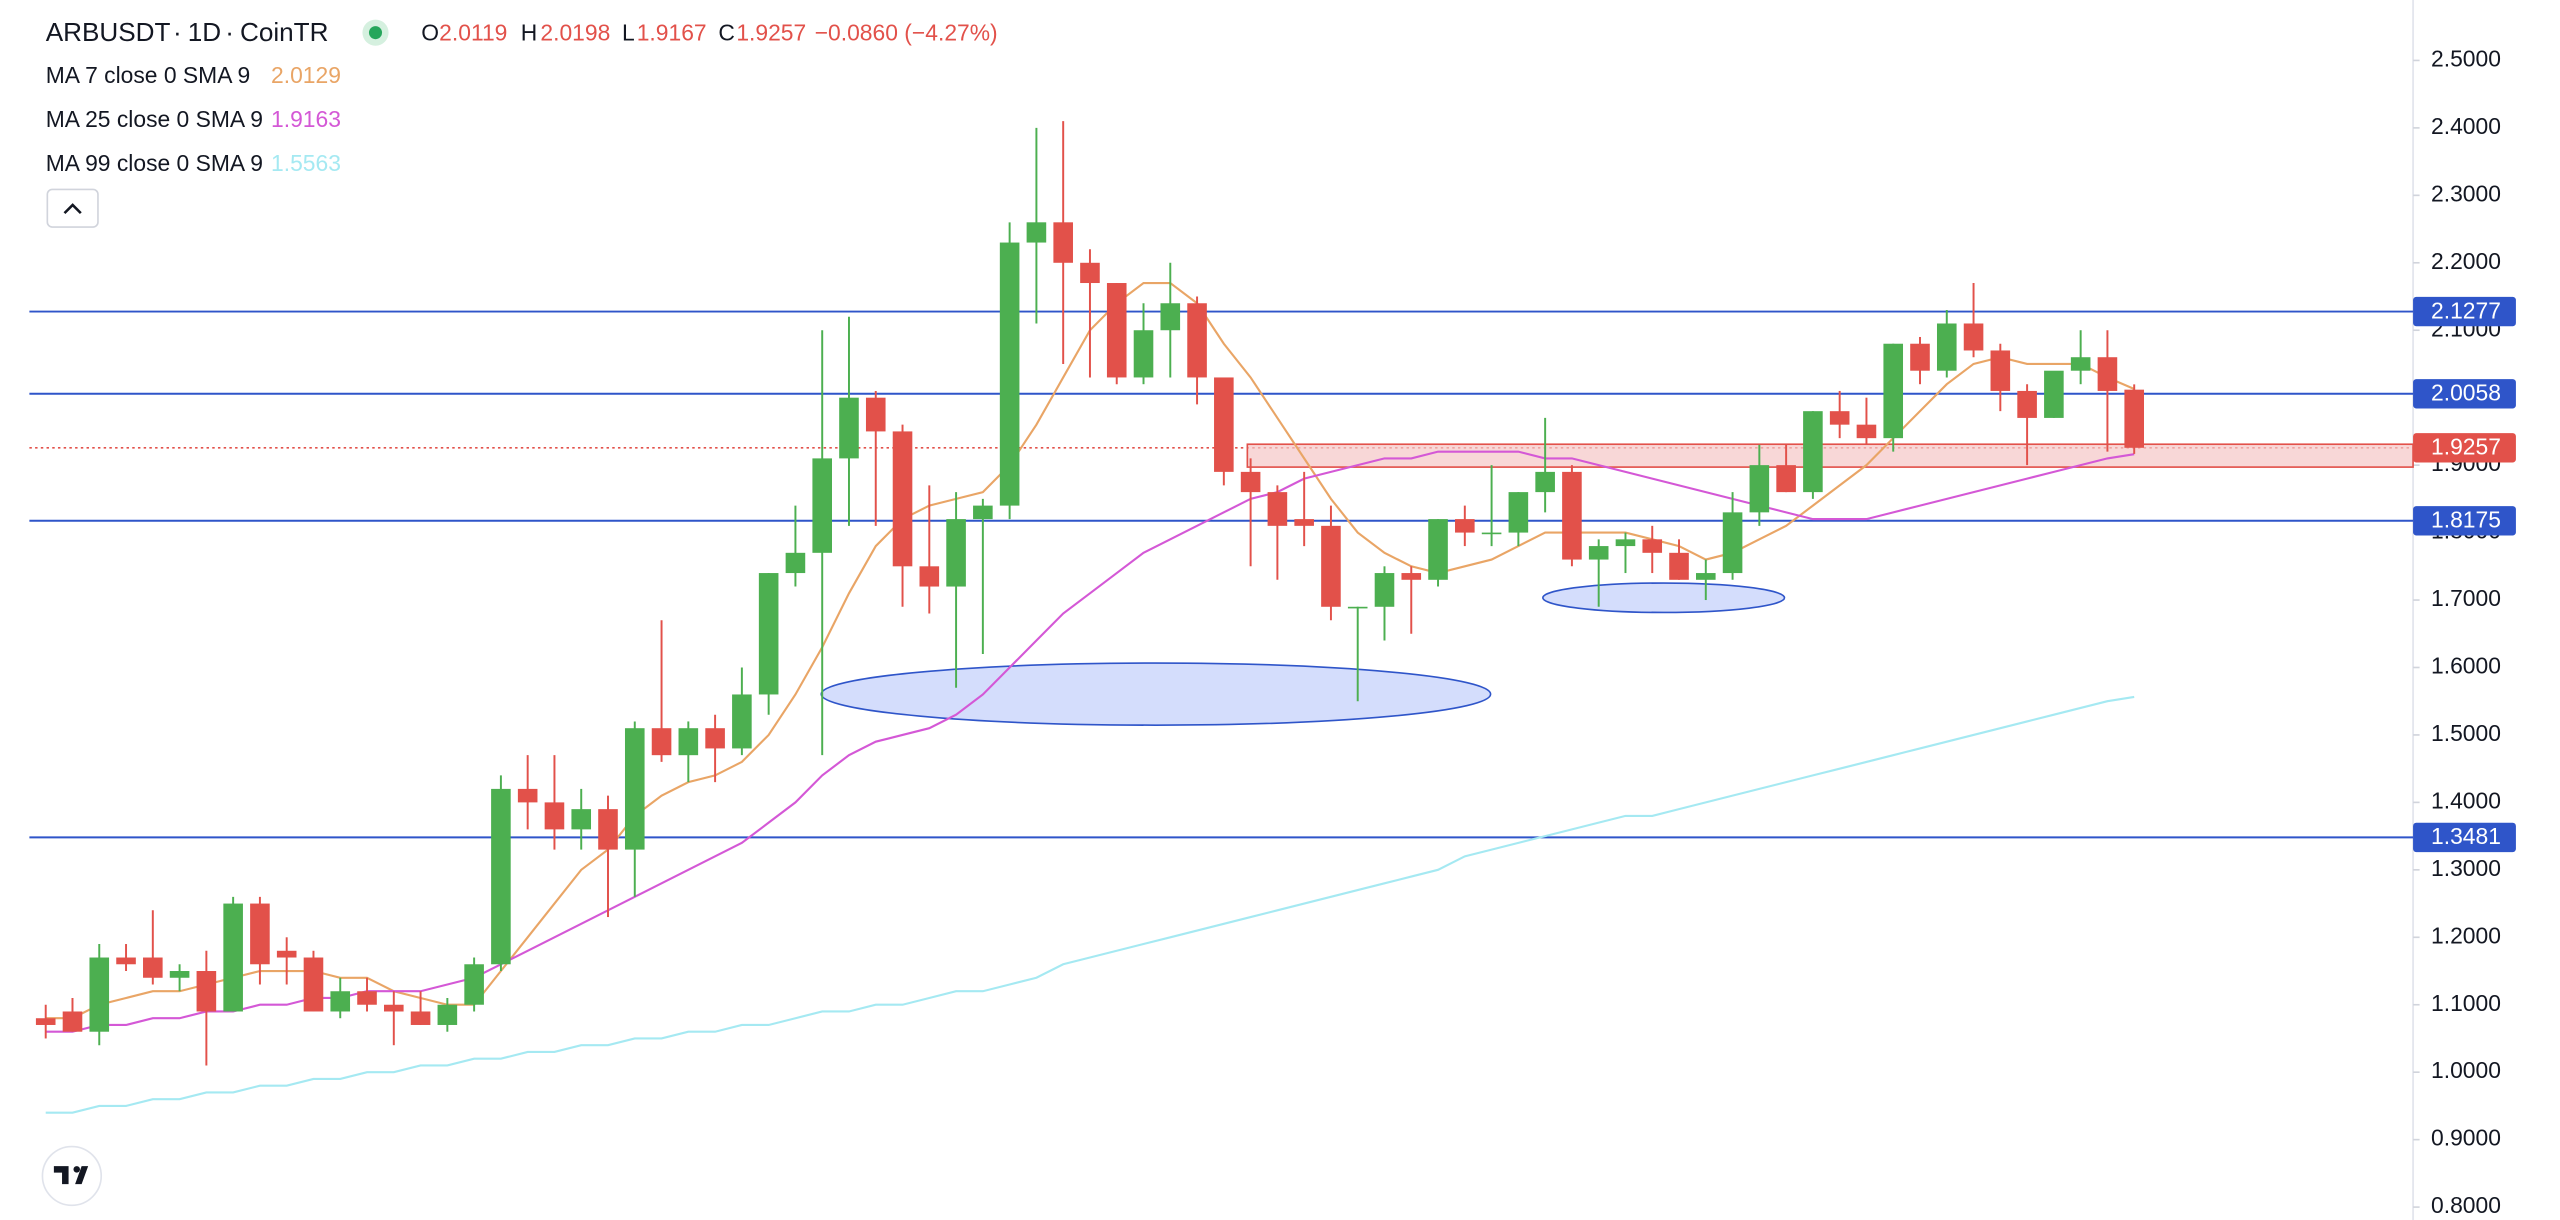 The height and width of the screenshot is (1220, 2560). Describe the element at coordinates (76, 1169) in the screenshot. I see `logo-dot` at that location.